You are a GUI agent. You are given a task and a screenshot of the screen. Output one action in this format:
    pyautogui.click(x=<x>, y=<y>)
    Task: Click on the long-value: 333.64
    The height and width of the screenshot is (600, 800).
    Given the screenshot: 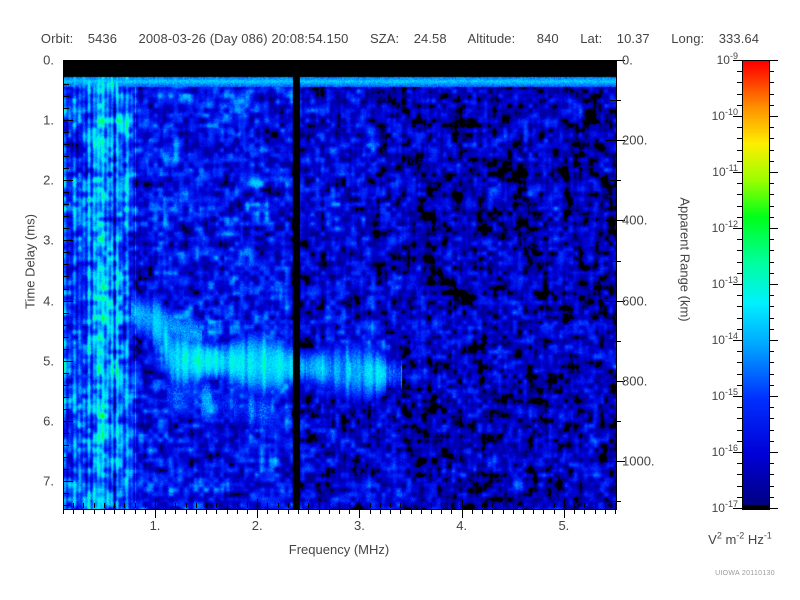 What is the action you would take?
    pyautogui.click(x=739, y=38)
    